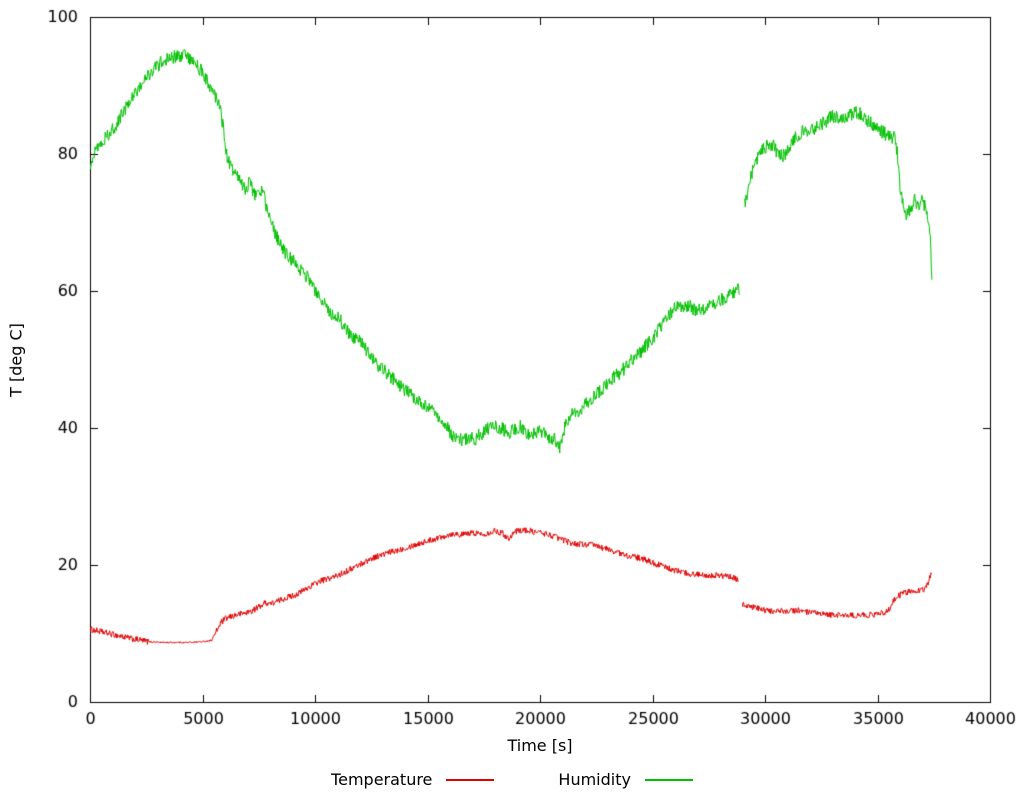 This screenshot has height=800, width=1024. Describe the element at coordinates (668, 779) in the screenshot. I see `humidity-line-sample-icon` at that location.